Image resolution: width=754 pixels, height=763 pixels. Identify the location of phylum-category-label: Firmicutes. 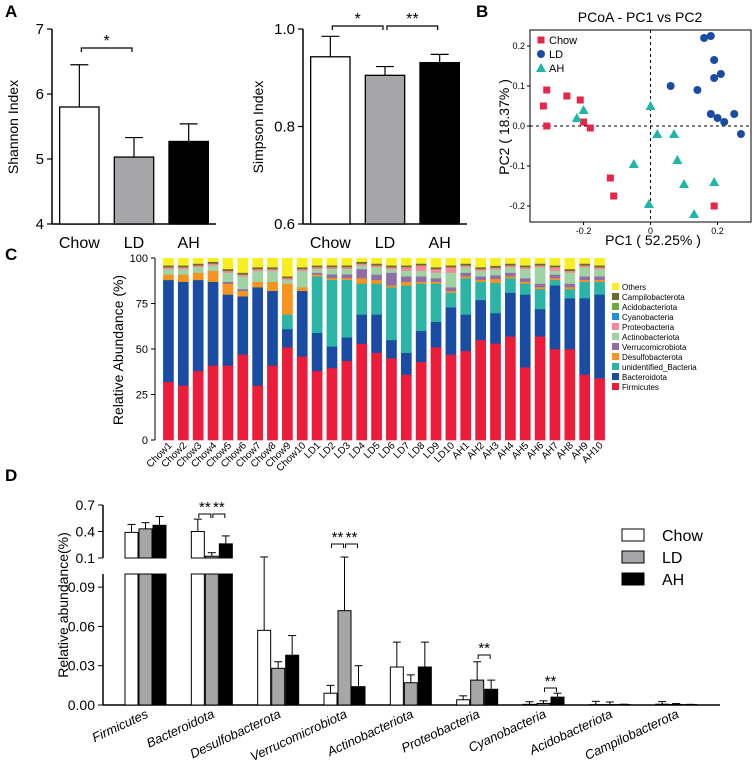
(120, 725).